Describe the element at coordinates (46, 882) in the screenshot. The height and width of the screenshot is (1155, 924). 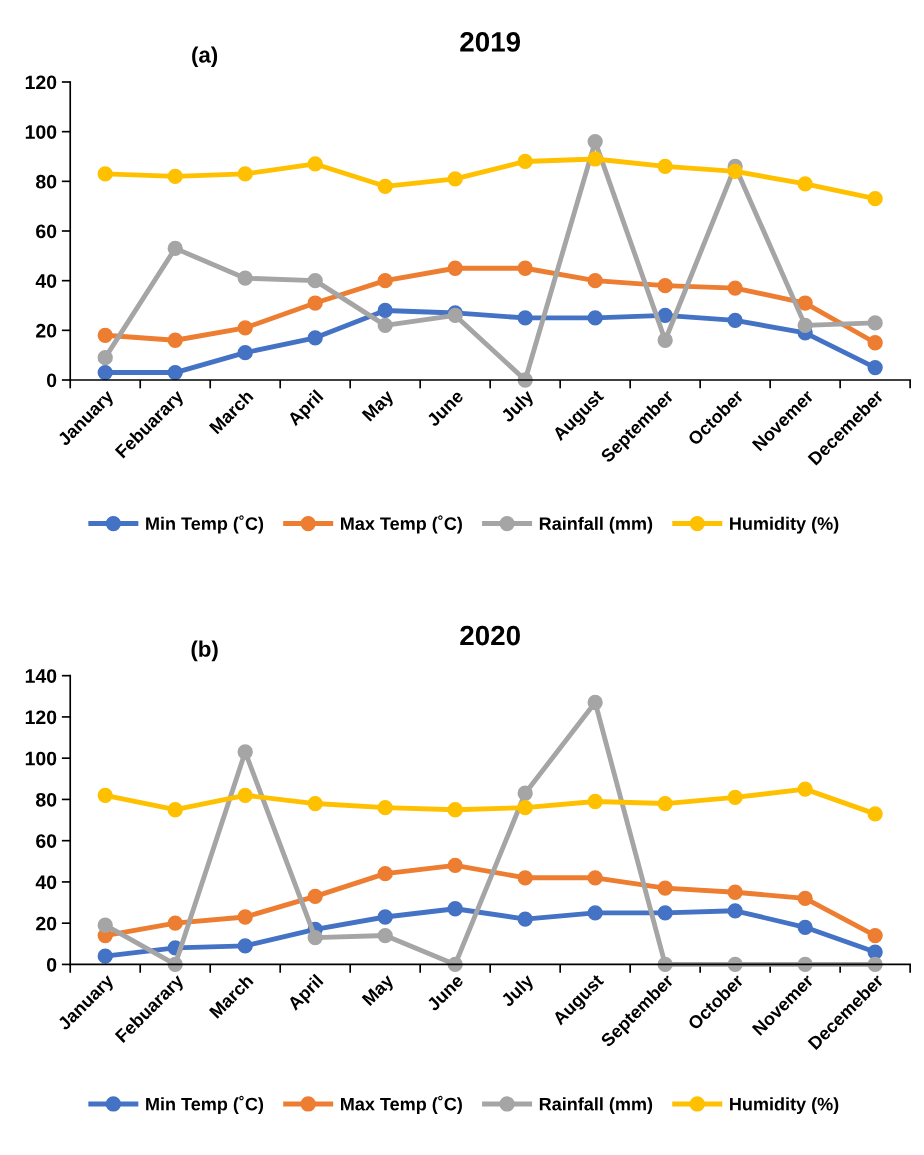
I see `y-tick-label: 40` at that location.